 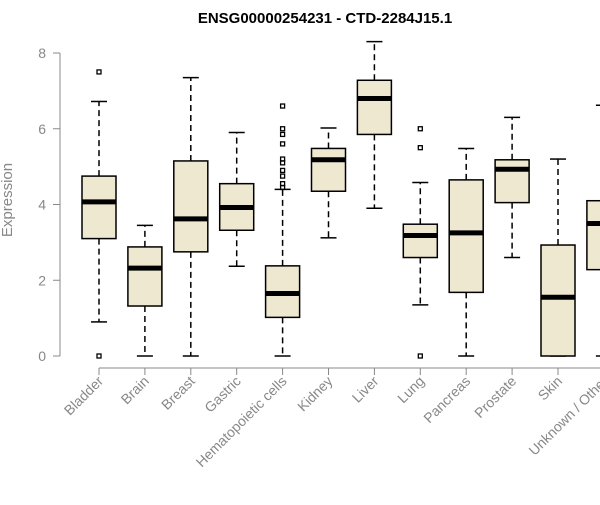 What do you see at coordinates (365, 389) in the screenshot?
I see `x-tick-label: Liver` at bounding box center [365, 389].